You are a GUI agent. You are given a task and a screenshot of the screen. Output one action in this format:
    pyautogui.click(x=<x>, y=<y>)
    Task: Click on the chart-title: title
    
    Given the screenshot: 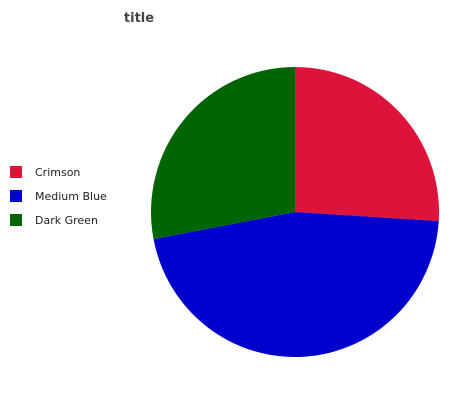 What is the action you would take?
    pyautogui.click(x=139, y=18)
    